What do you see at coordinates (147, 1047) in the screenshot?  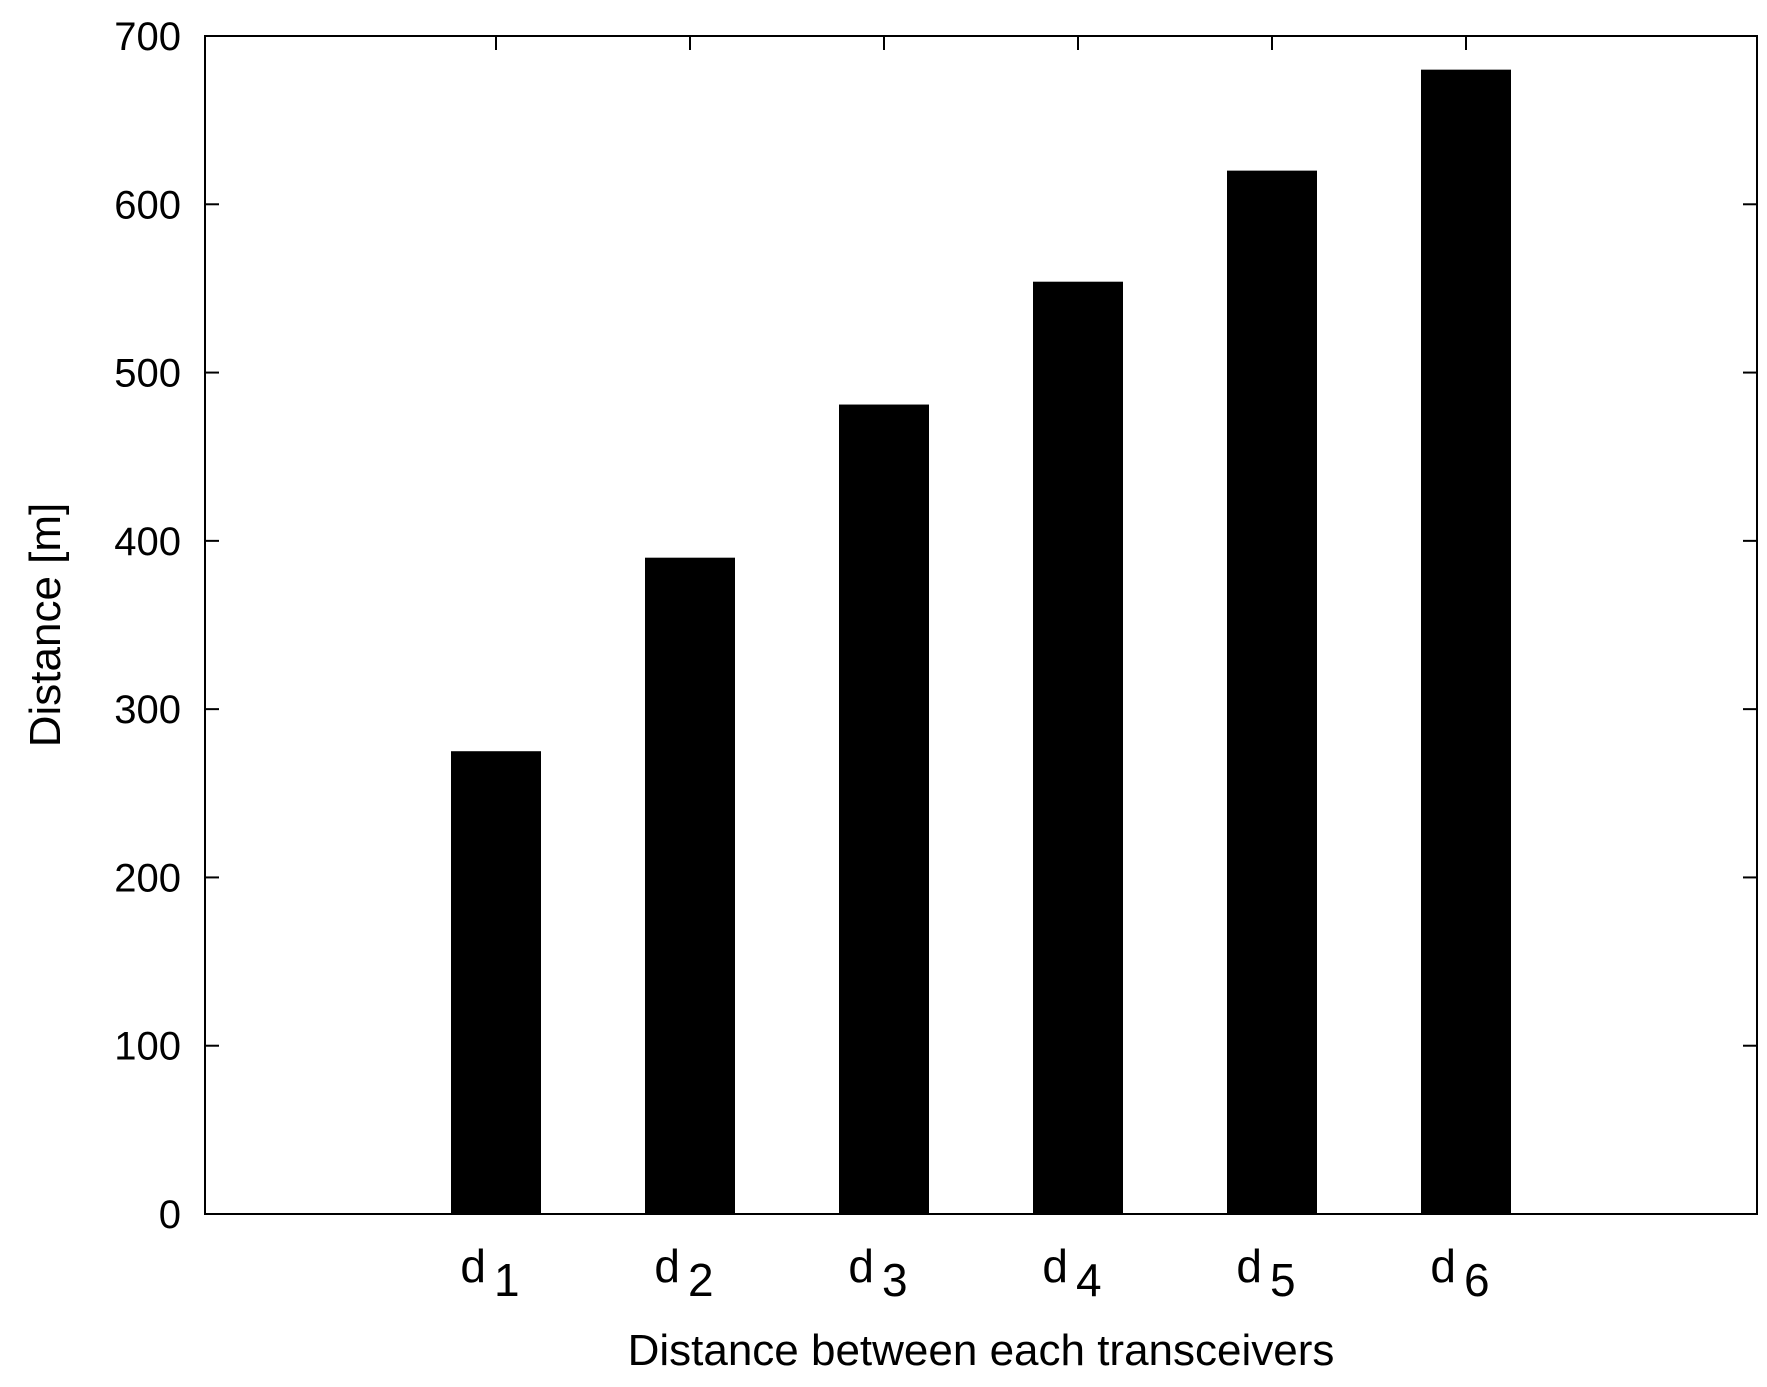 I see `y-tick-label: 100` at bounding box center [147, 1047].